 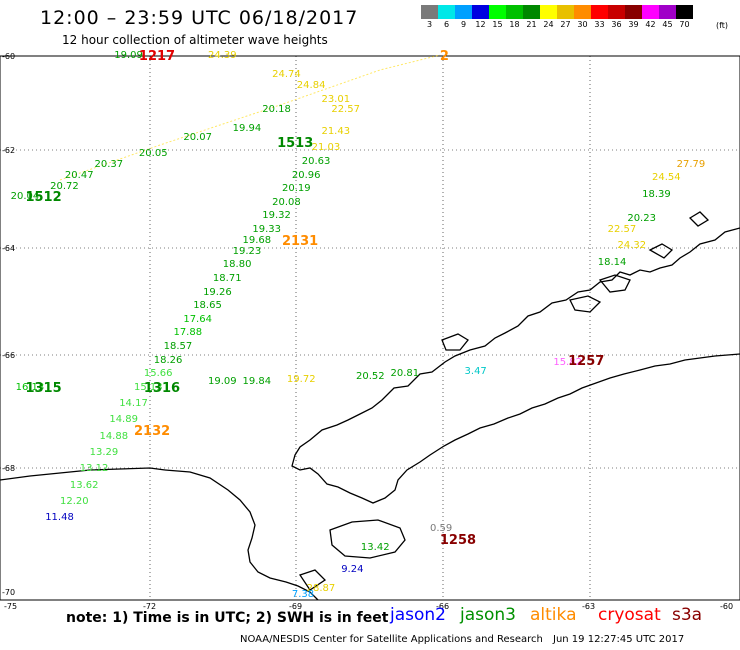 What do you see at coordinates (148, 387) in the screenshot?
I see `wave-height-point: 15.13` at bounding box center [148, 387].